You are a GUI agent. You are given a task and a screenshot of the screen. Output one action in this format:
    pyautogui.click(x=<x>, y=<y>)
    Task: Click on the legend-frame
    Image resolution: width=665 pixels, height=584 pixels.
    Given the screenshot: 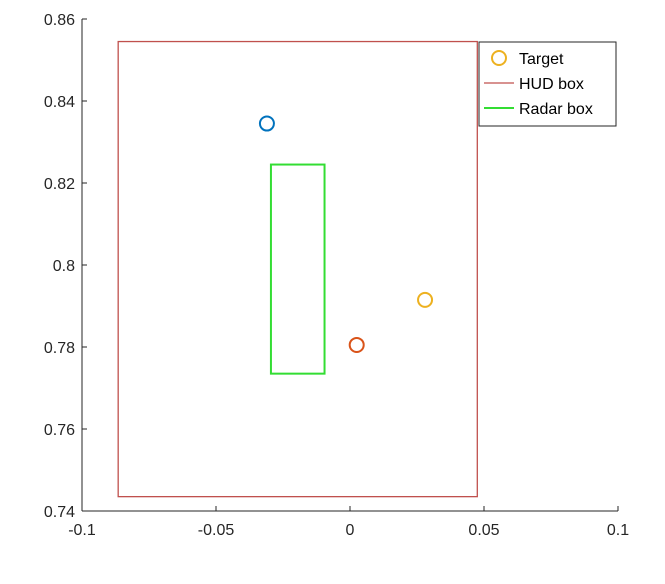 What is the action you would take?
    pyautogui.click(x=547, y=84)
    